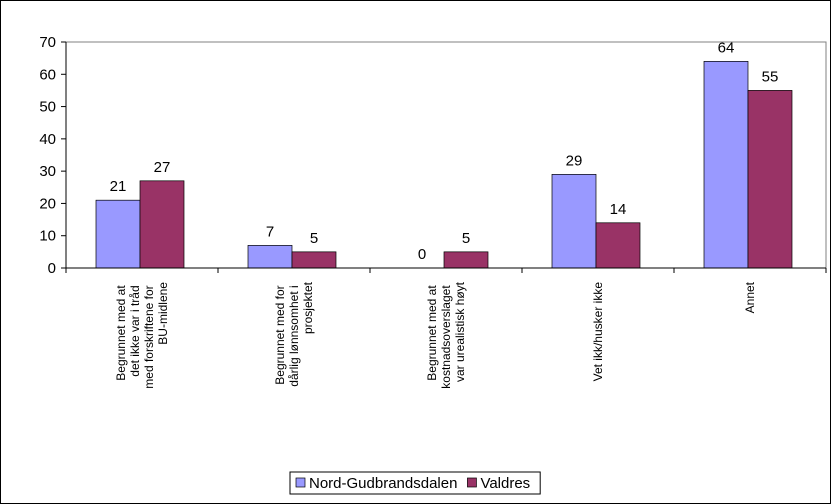  Describe the element at coordinates (163, 313) in the screenshot. I see `label-line: BU-midlene` at that location.